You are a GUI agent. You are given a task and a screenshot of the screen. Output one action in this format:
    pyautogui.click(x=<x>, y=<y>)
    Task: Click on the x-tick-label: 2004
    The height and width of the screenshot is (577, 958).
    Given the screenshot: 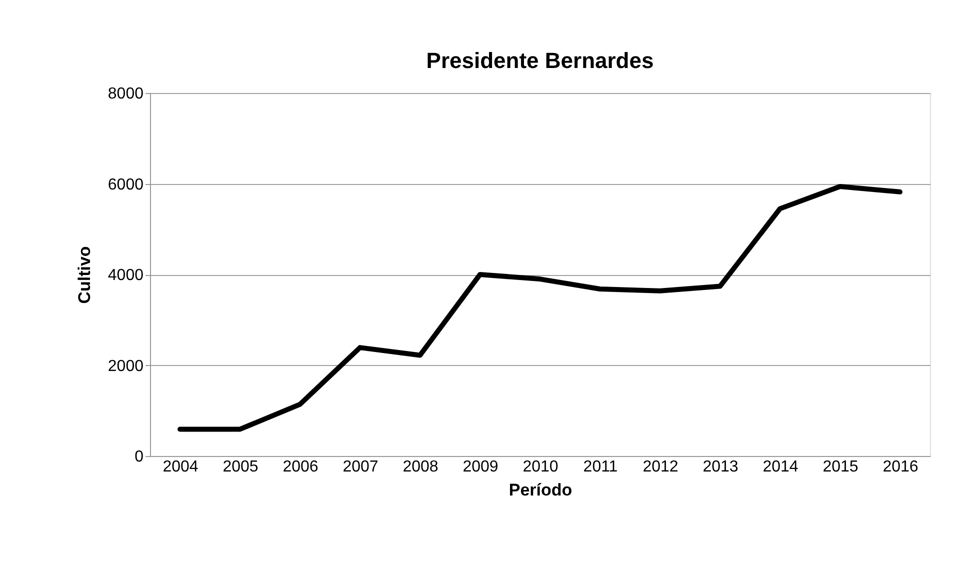 What is the action you would take?
    pyautogui.click(x=180, y=467)
    